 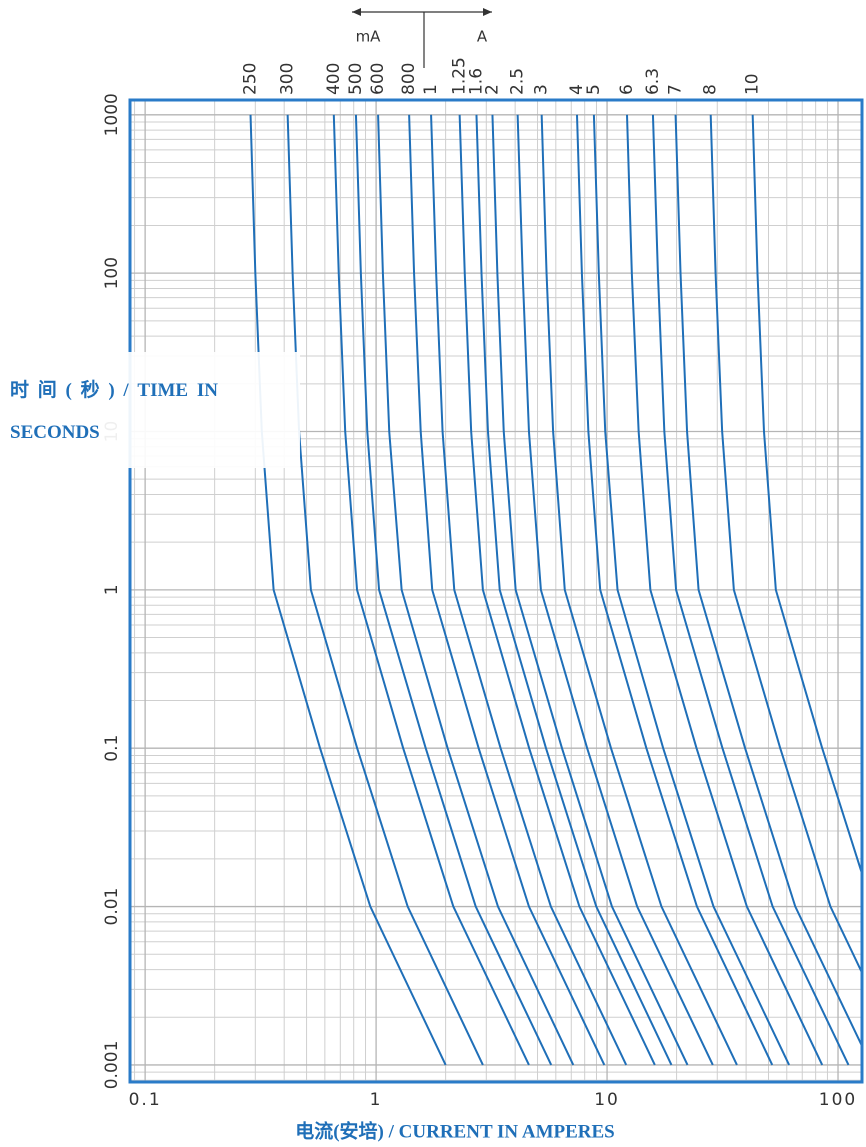 What do you see at coordinates (288, 79) in the screenshot?
I see `series-label: 300` at bounding box center [288, 79].